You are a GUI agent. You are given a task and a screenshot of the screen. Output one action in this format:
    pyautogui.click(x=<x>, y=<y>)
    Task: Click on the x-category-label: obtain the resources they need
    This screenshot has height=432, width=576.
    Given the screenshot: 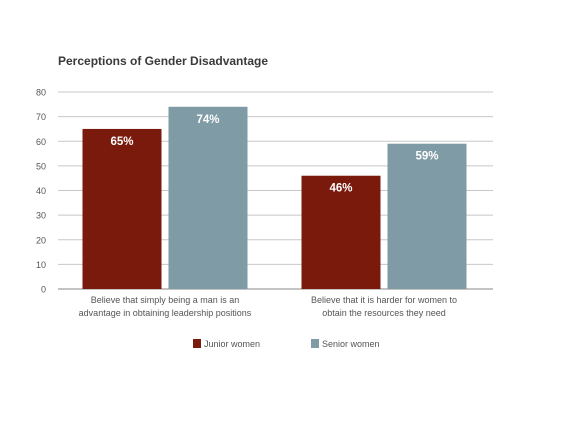 What is the action you would take?
    pyautogui.click(x=384, y=313)
    